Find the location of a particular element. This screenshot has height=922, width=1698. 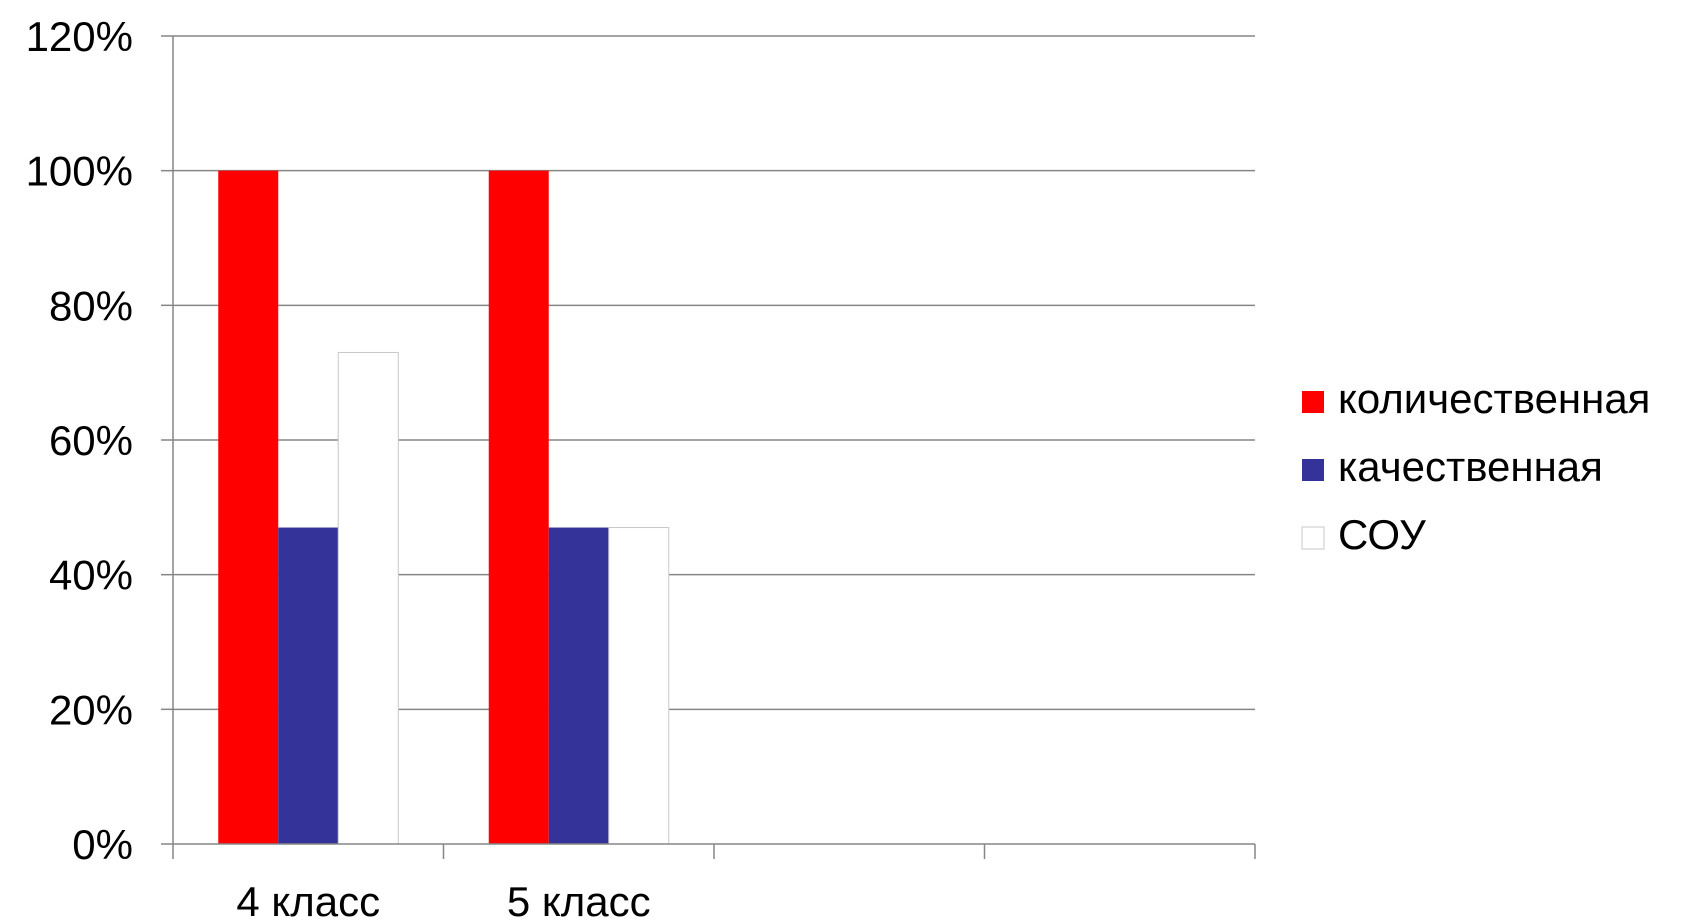

y-tick-label: 20% is located at coordinates (91, 709).